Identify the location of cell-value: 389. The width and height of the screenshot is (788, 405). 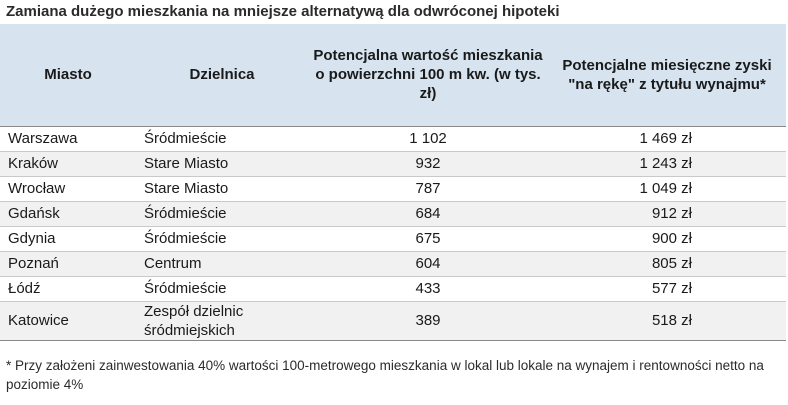
(428, 321).